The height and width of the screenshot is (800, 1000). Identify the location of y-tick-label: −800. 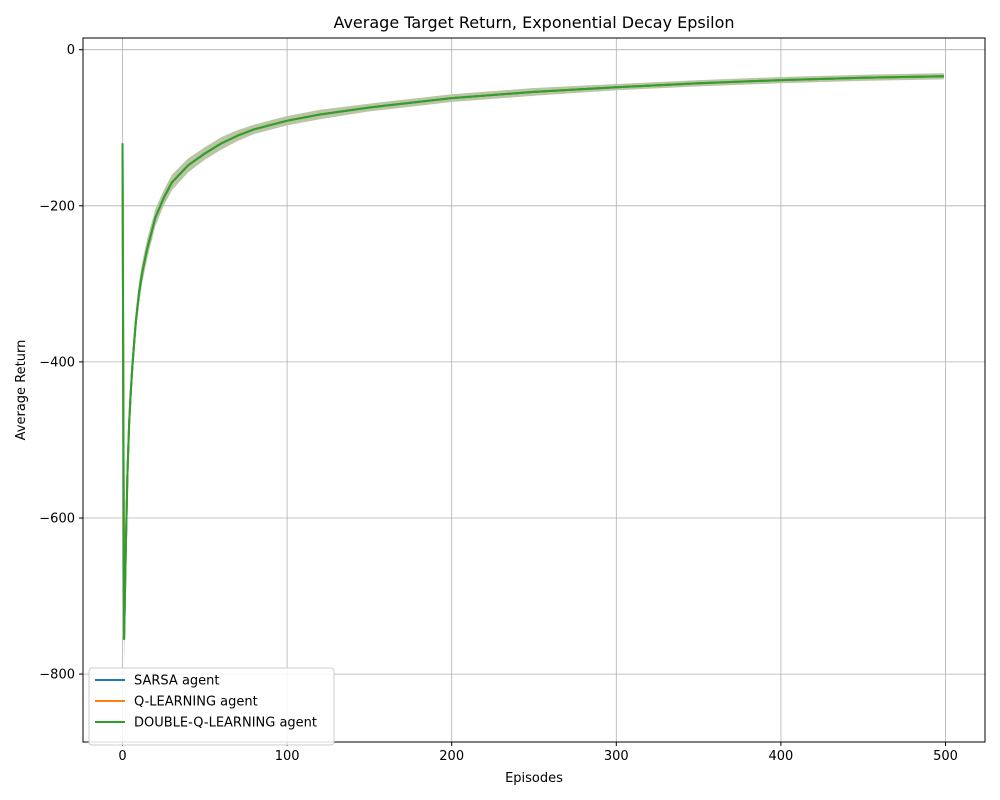
(57, 675).